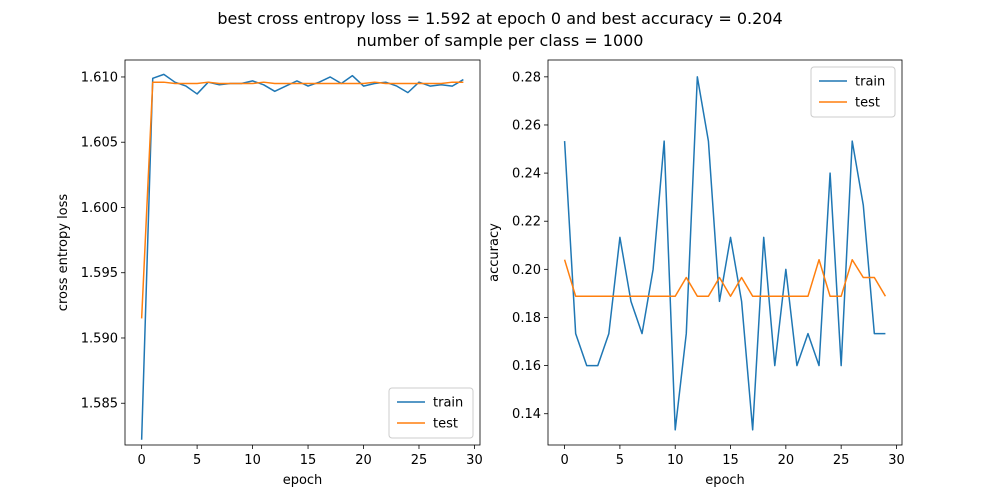 This screenshot has height=500, width=1000. Describe the element at coordinates (99, 208) in the screenshot. I see `y-tick-label: 1.600` at that location.